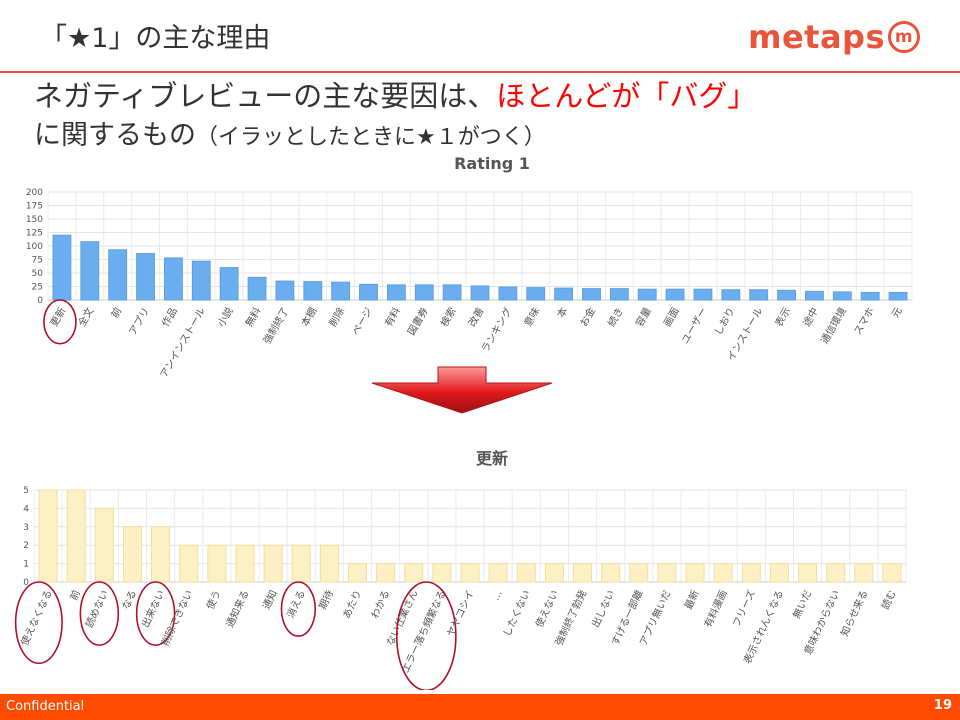 The height and width of the screenshot is (720, 960). Describe the element at coordinates (34, 247) in the screenshot. I see `y-tick-label: 100` at that location.